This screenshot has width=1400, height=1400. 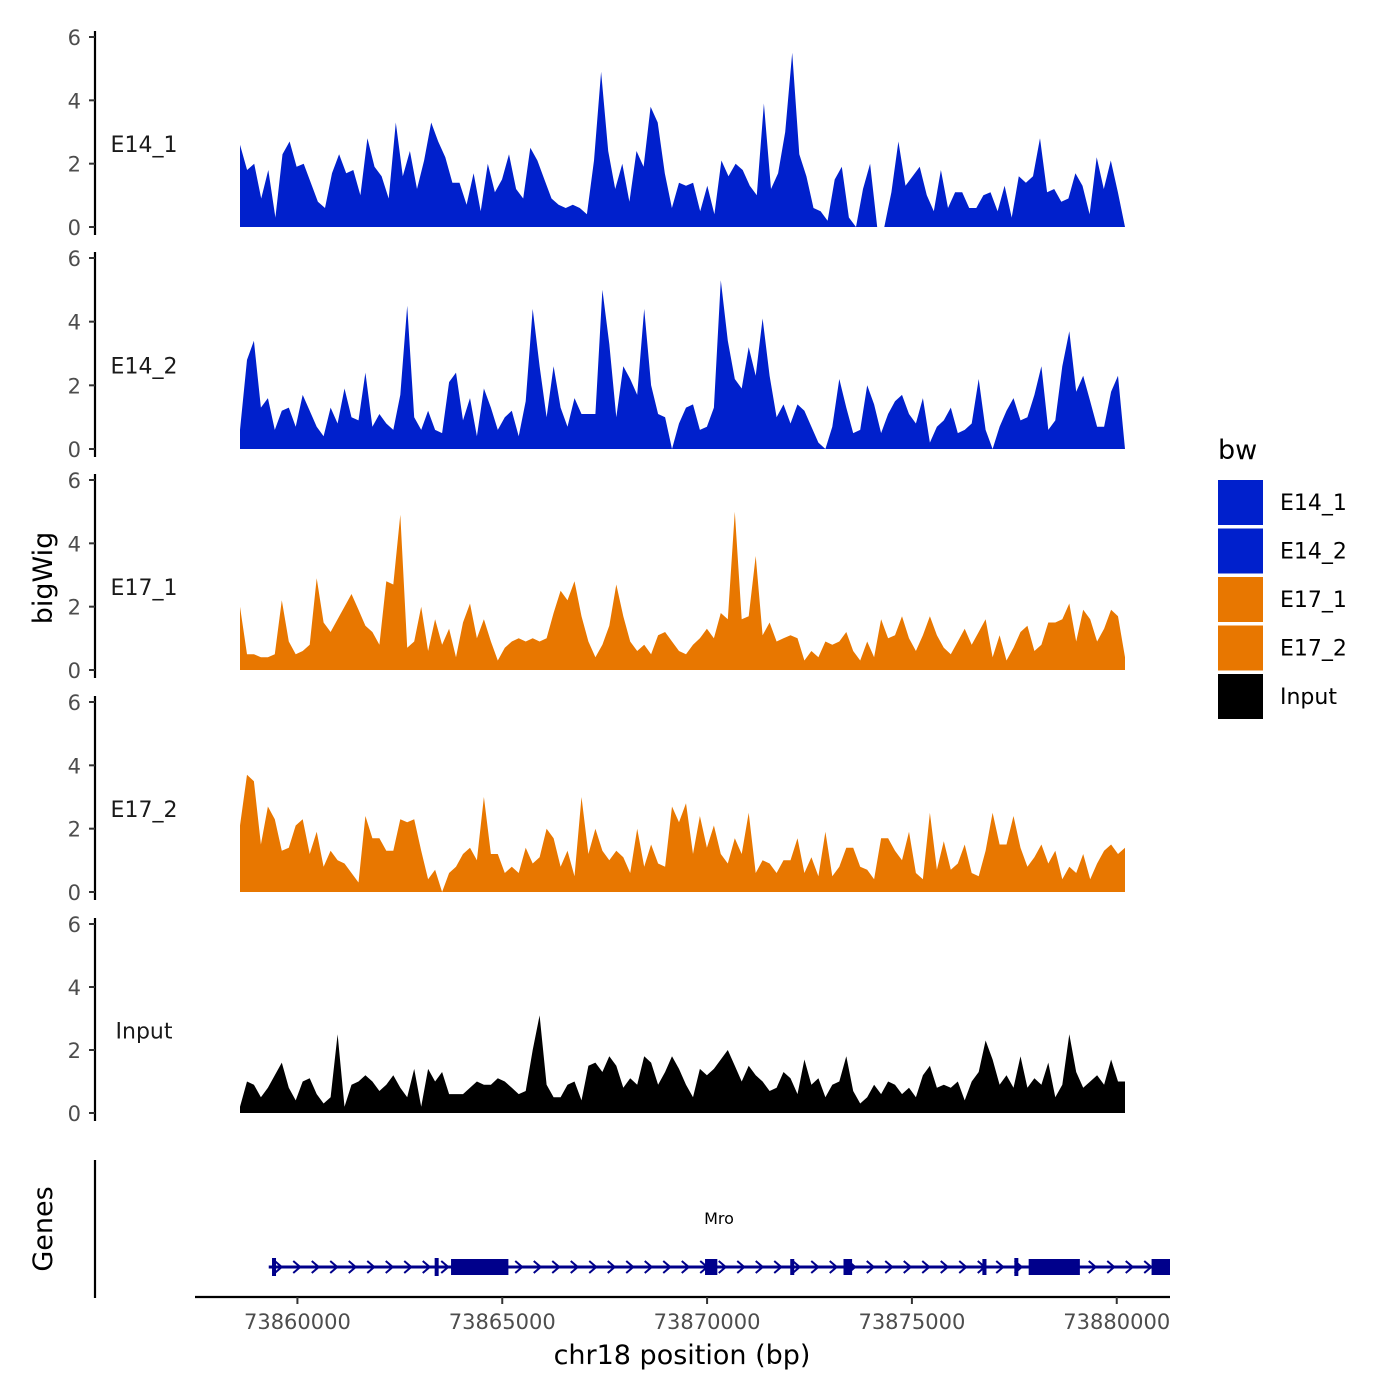 What do you see at coordinates (1240, 696) in the screenshot?
I see `legend-swatch-input` at bounding box center [1240, 696].